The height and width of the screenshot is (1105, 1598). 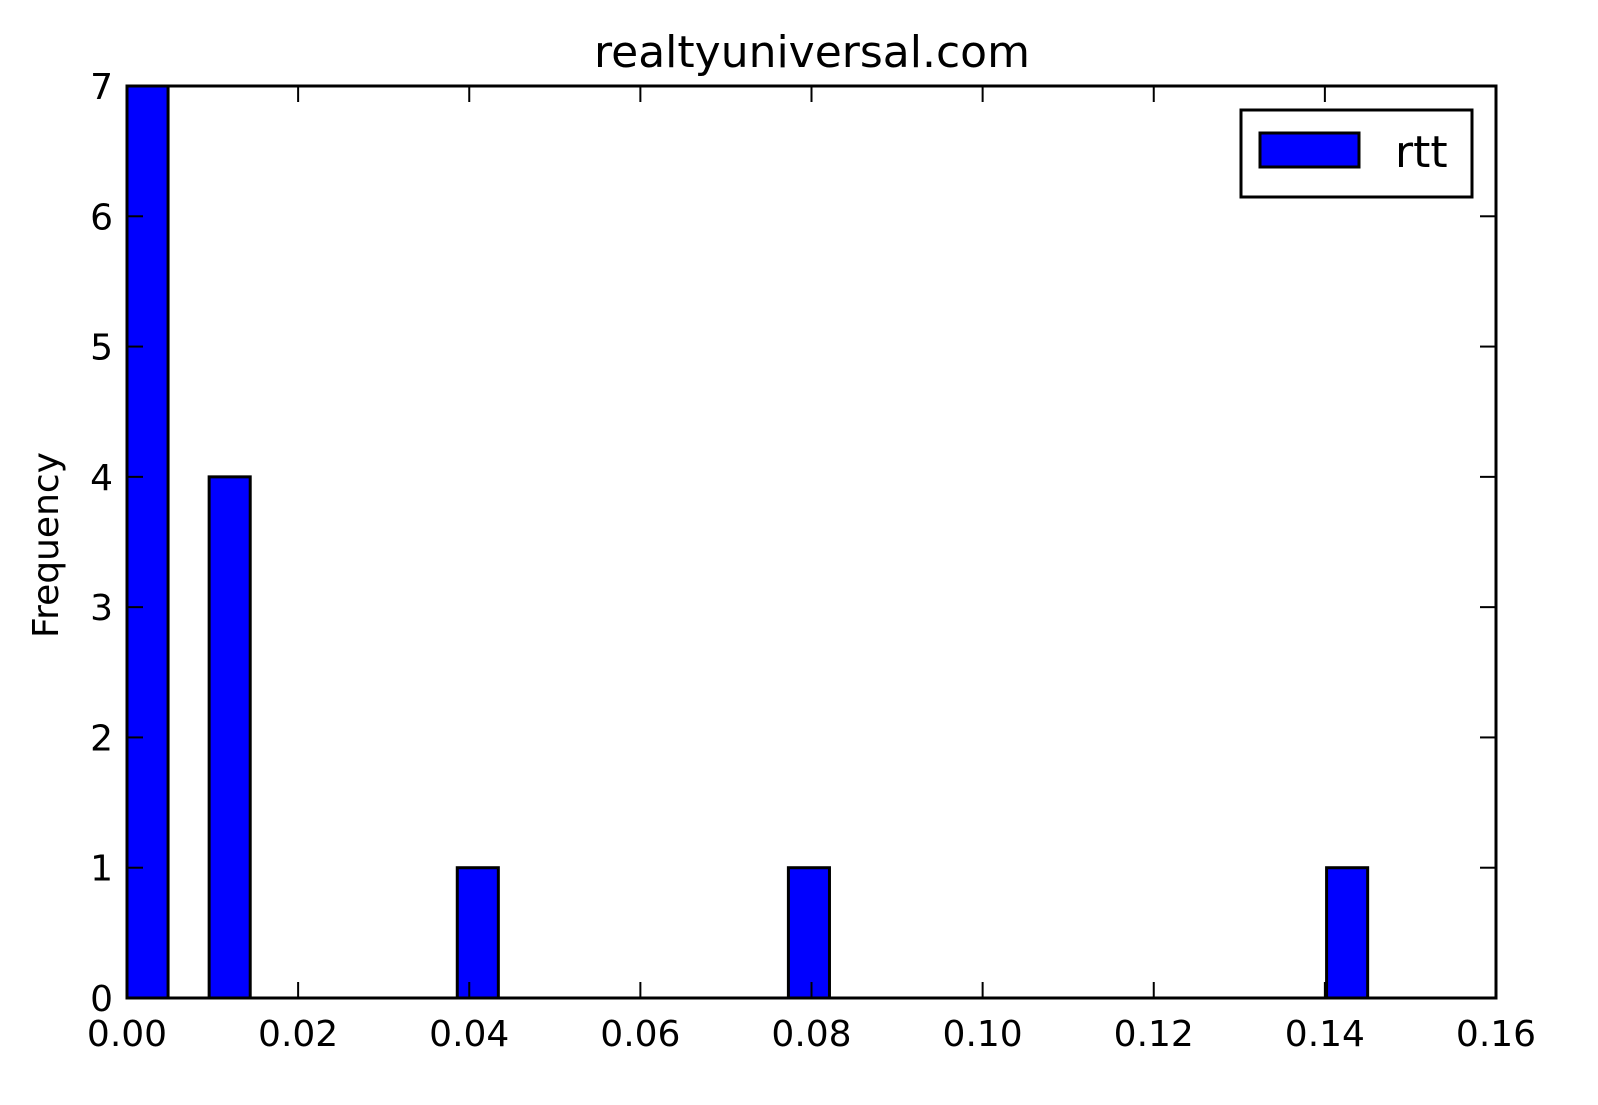 What do you see at coordinates (640, 1034) in the screenshot?
I see `x-tick-label-3: 0.06` at bounding box center [640, 1034].